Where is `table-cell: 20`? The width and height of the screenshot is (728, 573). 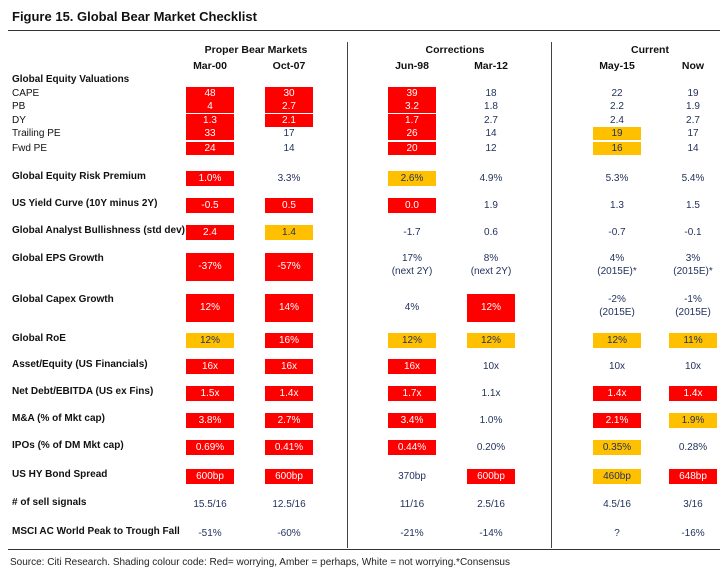 table-cell: 20 is located at coordinates (412, 148).